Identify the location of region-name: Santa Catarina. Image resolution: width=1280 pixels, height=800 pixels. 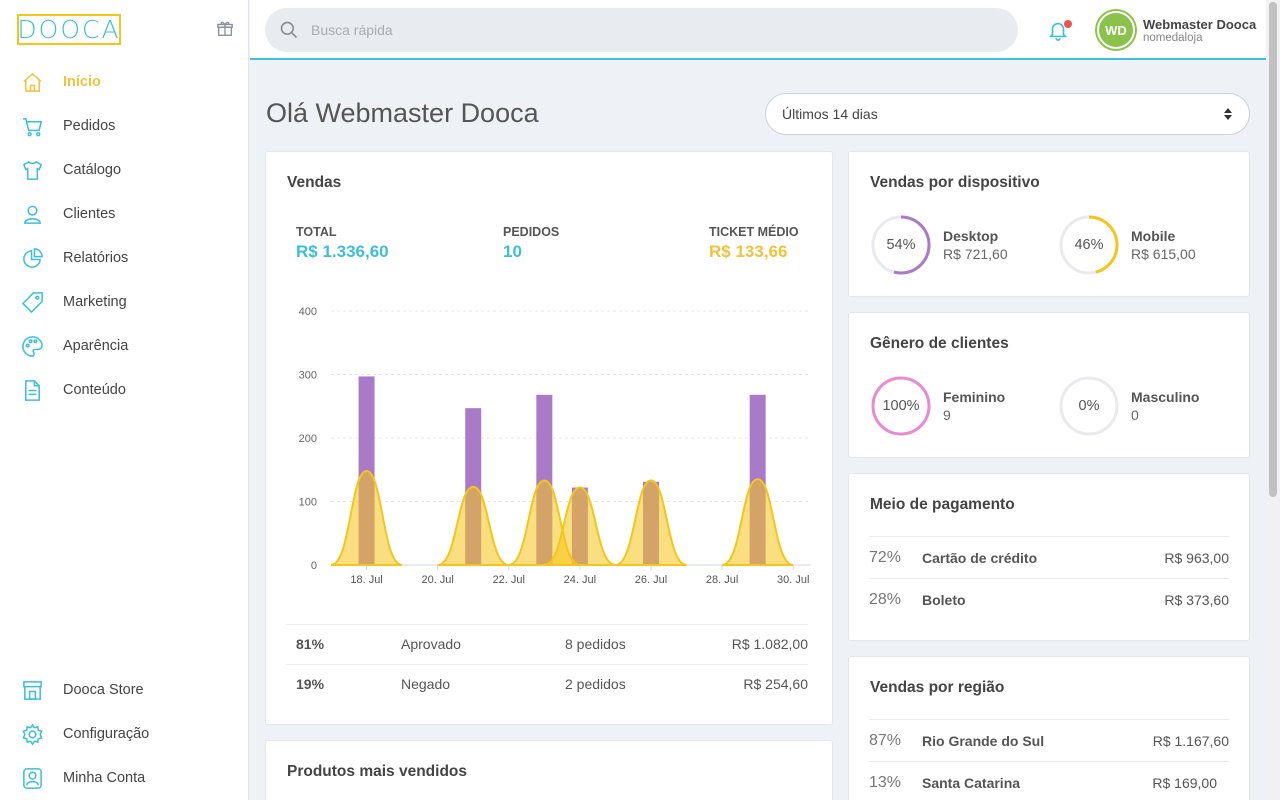
(971, 783).